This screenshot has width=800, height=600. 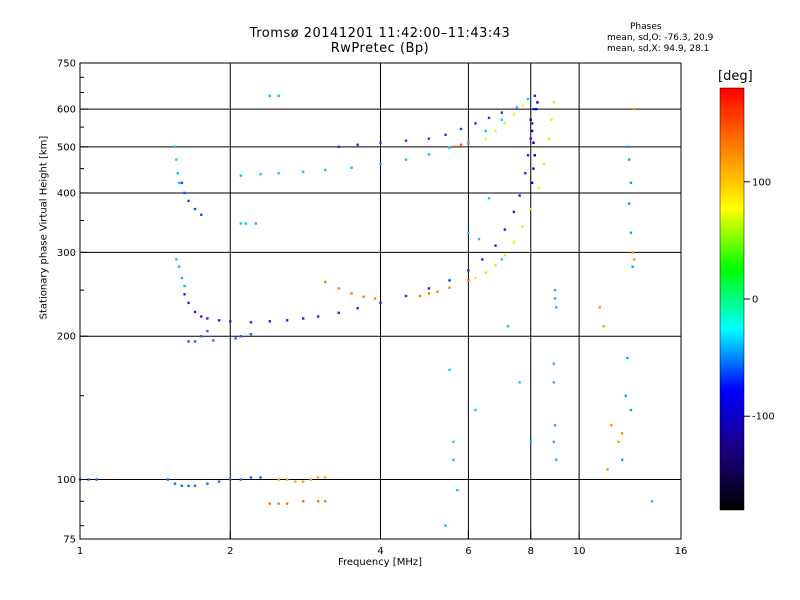 What do you see at coordinates (66, 64) in the screenshot?
I see `y-tick-label: 750` at bounding box center [66, 64].